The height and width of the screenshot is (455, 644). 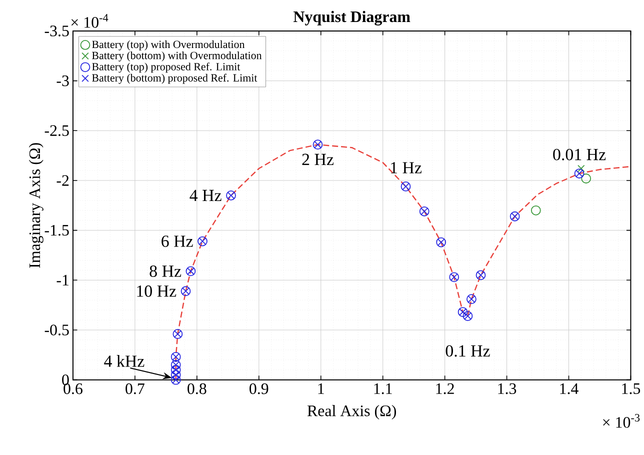 I want to click on x-tick-label: 0.7, so click(x=135, y=388).